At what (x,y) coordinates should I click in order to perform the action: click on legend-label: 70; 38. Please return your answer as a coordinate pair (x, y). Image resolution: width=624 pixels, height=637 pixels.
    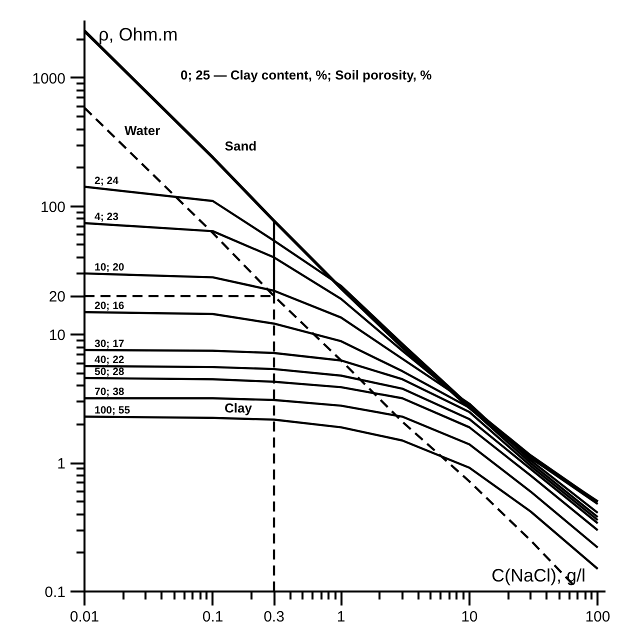
    Looking at the image, I should click on (109, 392).